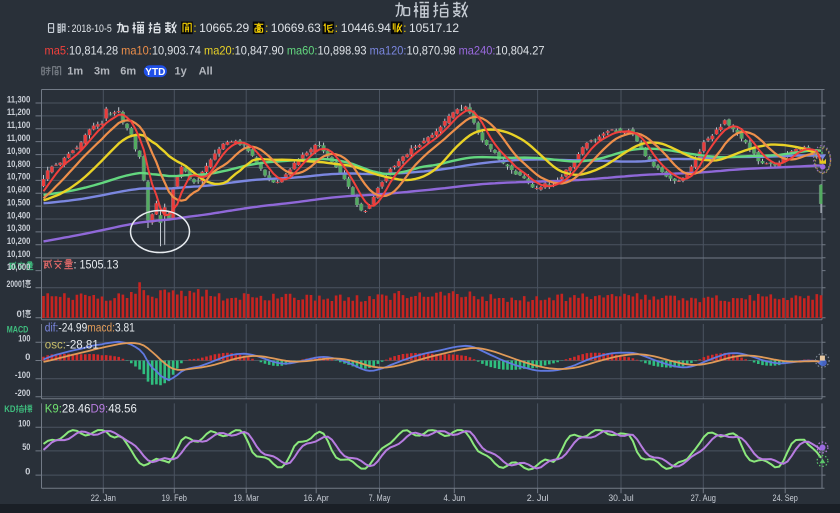  I want to click on svg-text: 11,200, so click(19, 112).